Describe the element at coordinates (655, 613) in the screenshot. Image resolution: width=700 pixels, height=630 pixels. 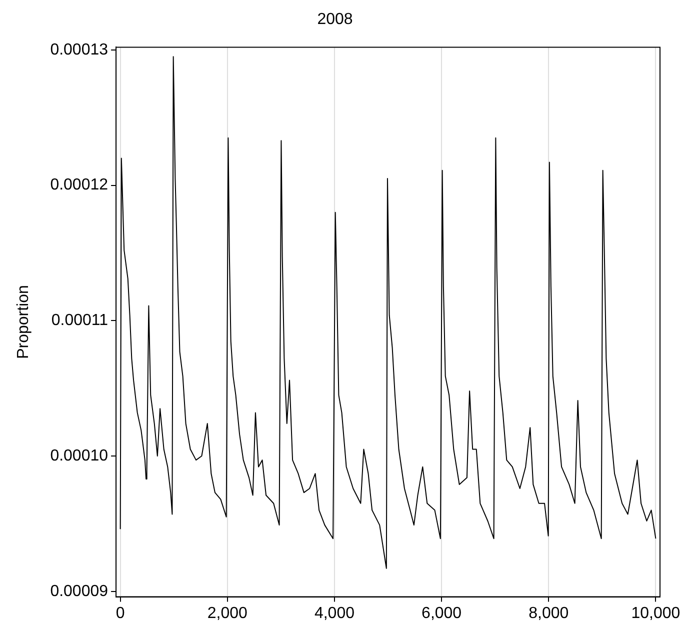
I see `x-tick-label: 10,000` at that location.